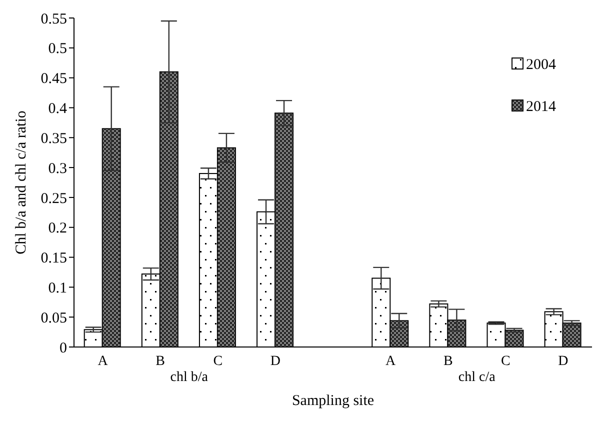  What do you see at coordinates (21, 182) in the screenshot?
I see `y-axis-title: Chl b/a and chl c/a ratio` at bounding box center [21, 182].